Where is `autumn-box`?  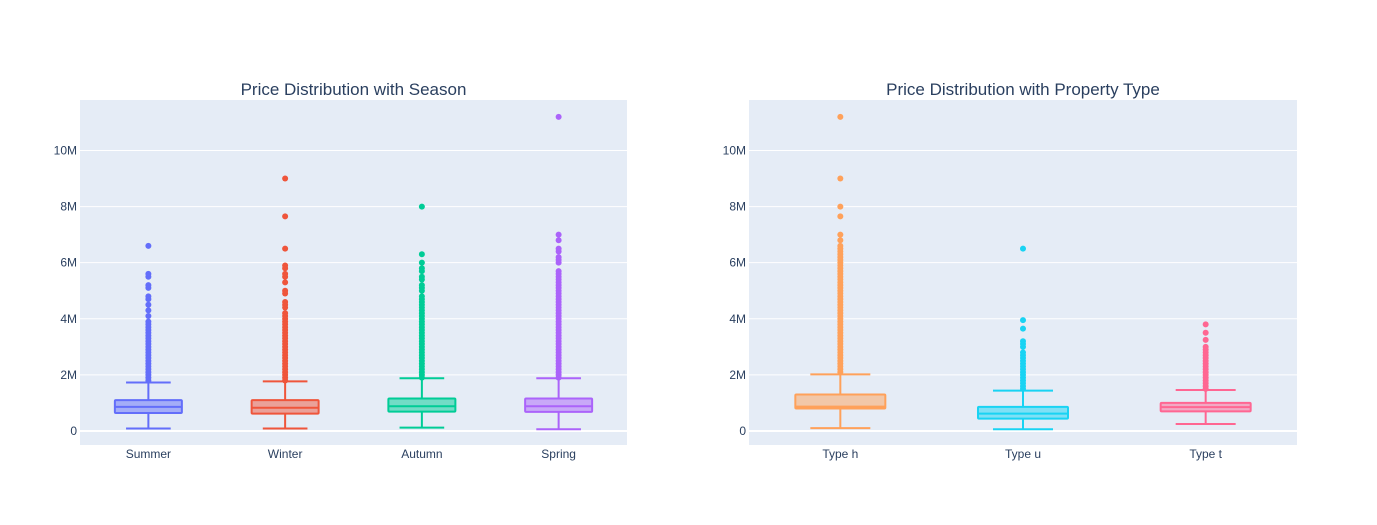 autumn-box is located at coordinates (422, 405).